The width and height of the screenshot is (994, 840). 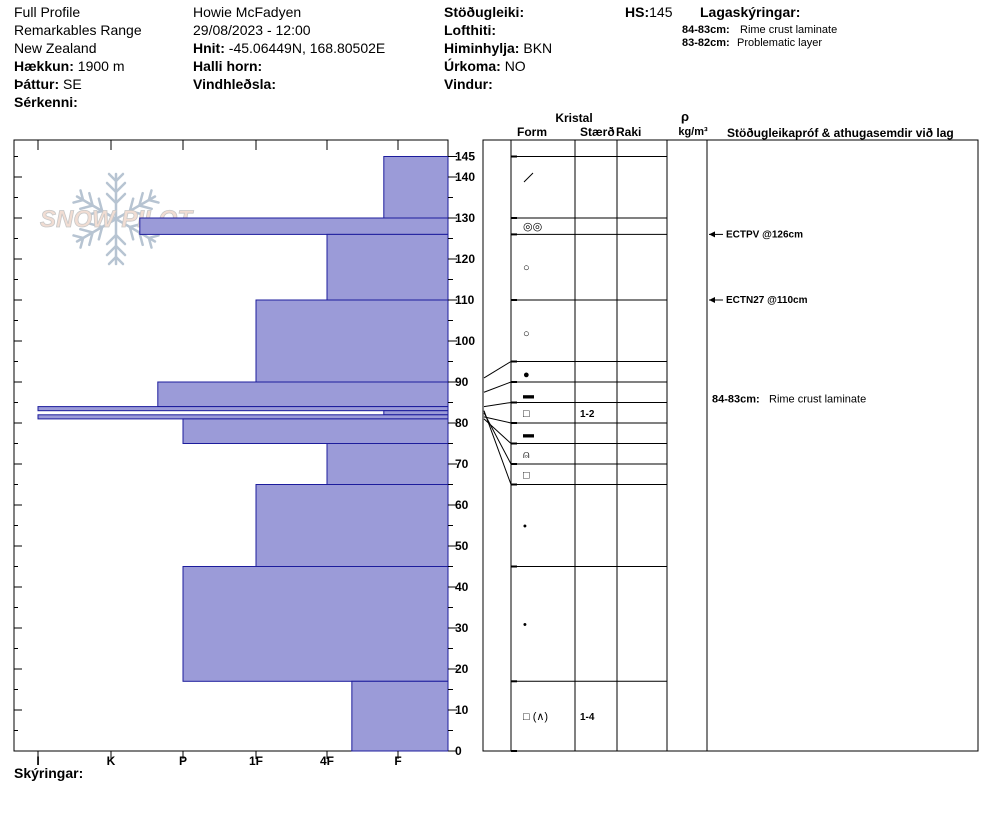 I want to click on profile-type: Full Profile, so click(x=47, y=12).